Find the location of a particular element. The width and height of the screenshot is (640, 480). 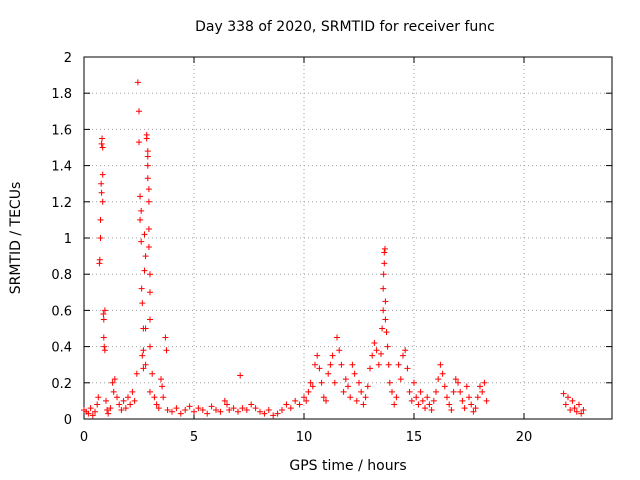

y-tick-label: 0.8 is located at coordinates (61, 275).